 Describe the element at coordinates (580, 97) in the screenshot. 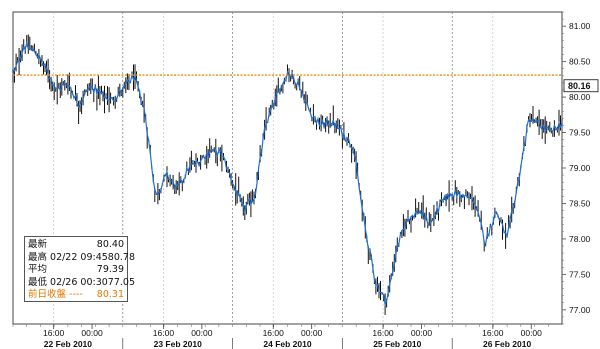

I see `y-tick-label: 80.00` at that location.